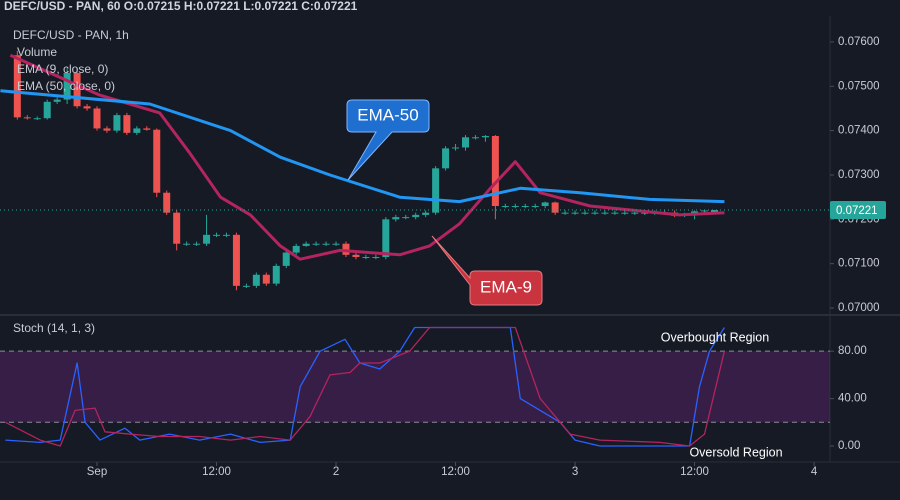 This screenshot has height=500, width=900. I want to click on band-fill, so click(415, 387).